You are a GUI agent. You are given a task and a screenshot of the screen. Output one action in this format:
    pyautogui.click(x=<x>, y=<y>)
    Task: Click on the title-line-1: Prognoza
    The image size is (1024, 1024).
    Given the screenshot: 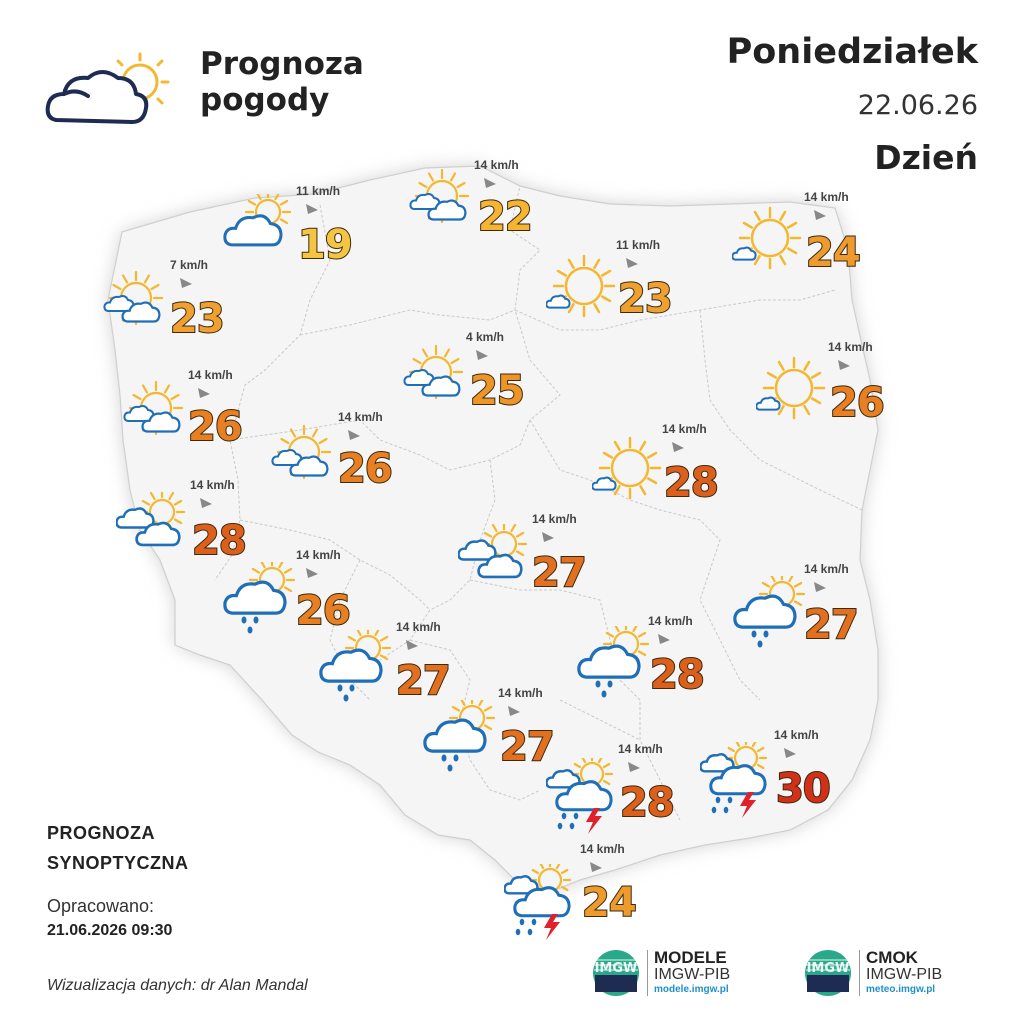 What is the action you would take?
    pyautogui.click(x=282, y=64)
    